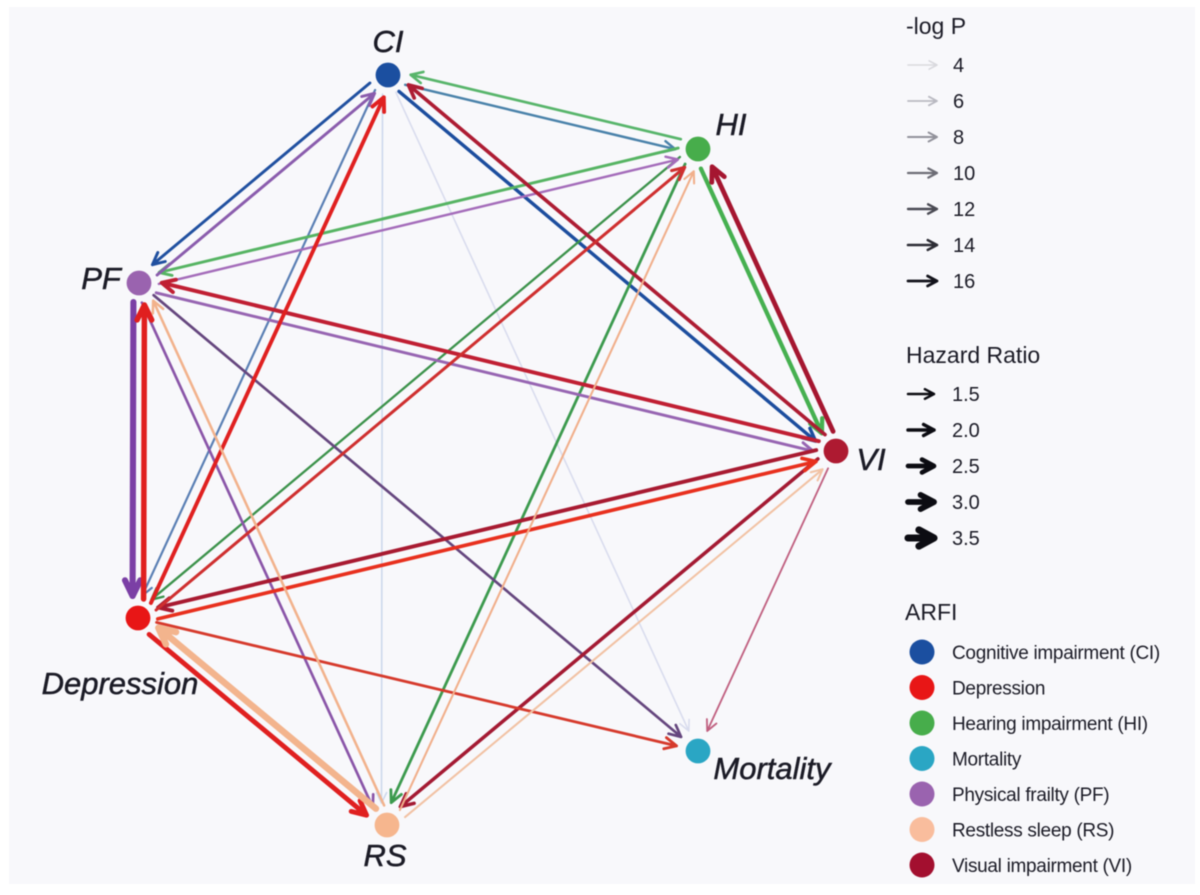  What do you see at coordinates (966, 503) in the screenshot?
I see `svg-text: 3.0` at bounding box center [966, 503].